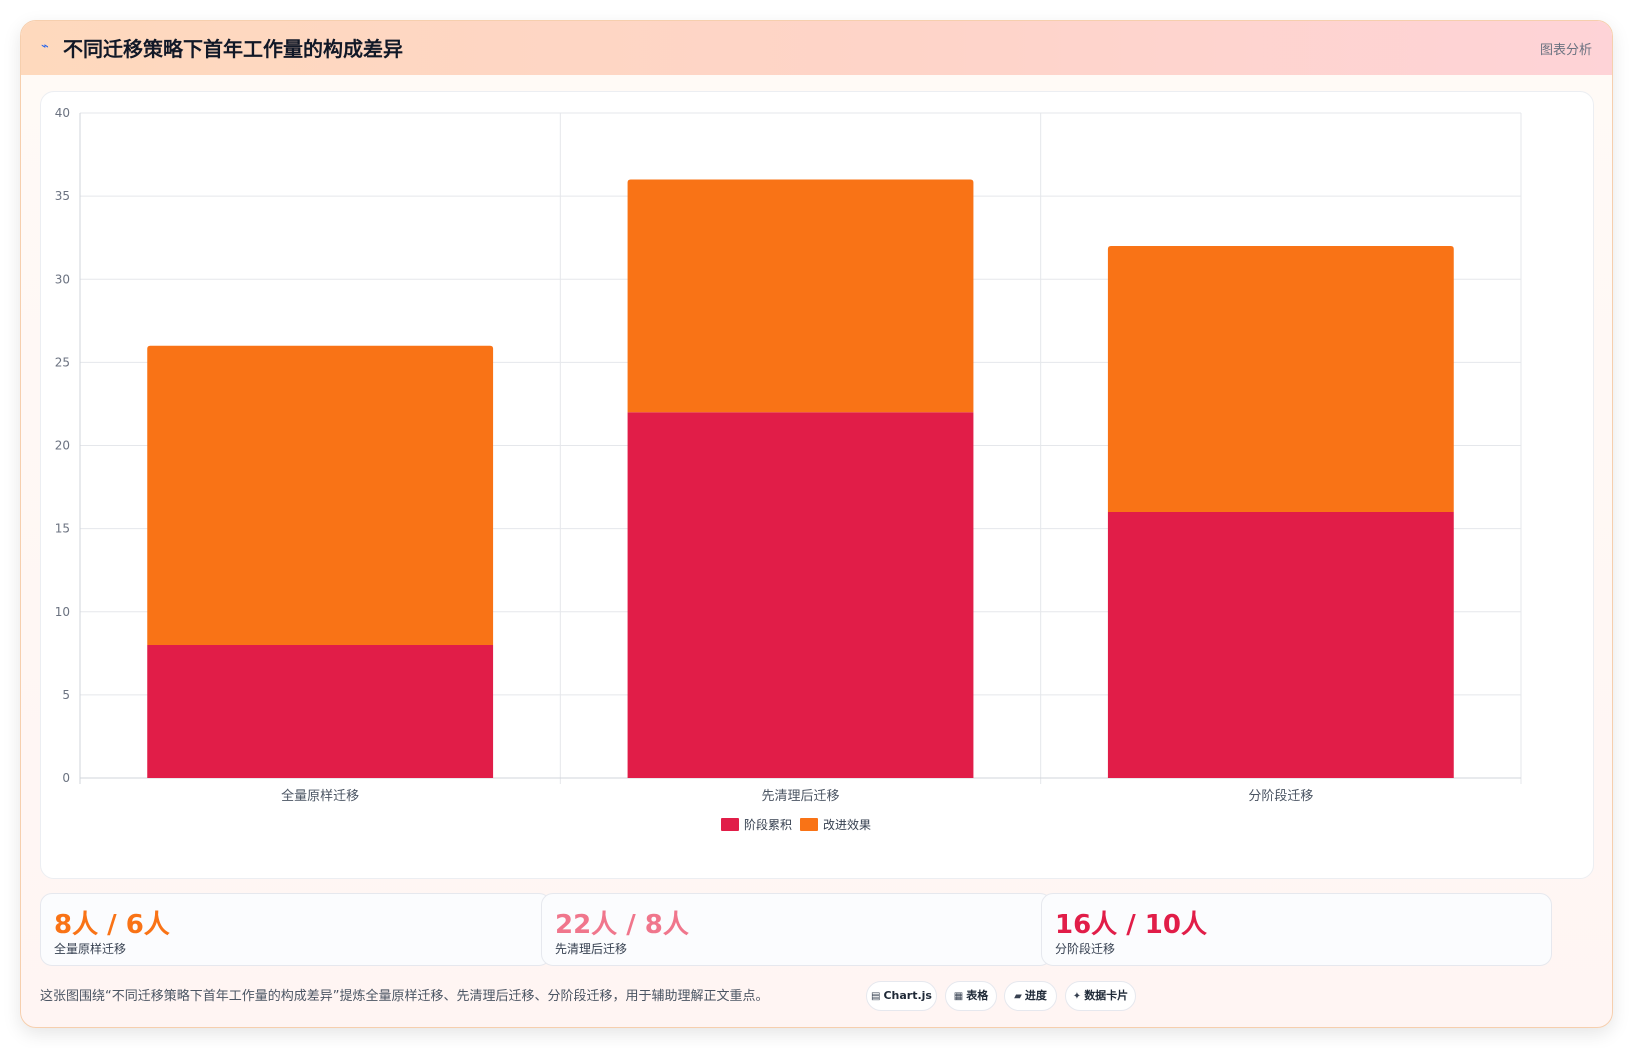 The width and height of the screenshot is (1633, 1048). What do you see at coordinates (977, 995) in the screenshot?
I see `tag-label: 表格` at bounding box center [977, 995].